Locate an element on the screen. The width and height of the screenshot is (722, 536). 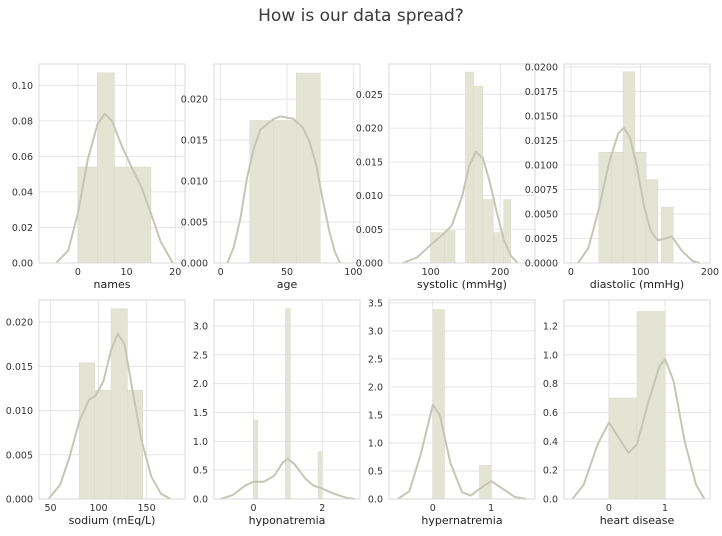
y-tick-label: 0.04 is located at coordinates (22, 192).